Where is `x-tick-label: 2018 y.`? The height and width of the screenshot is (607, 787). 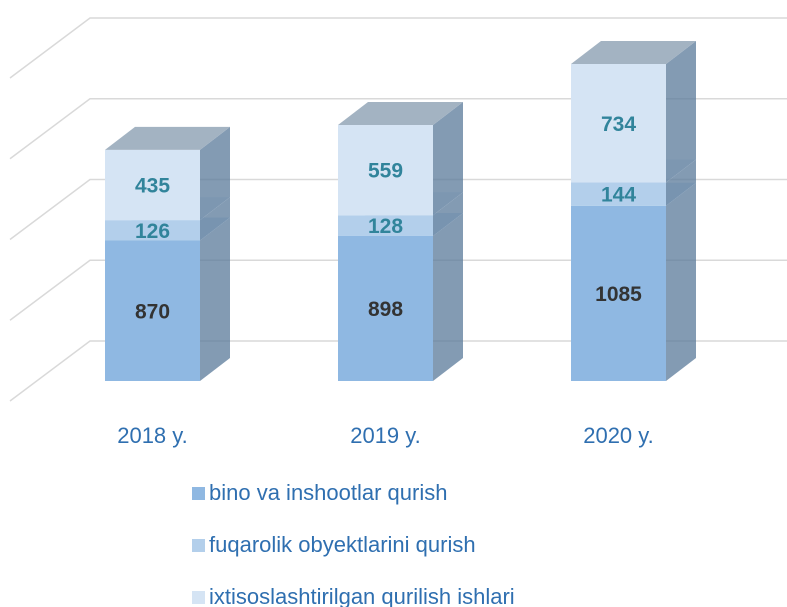 x-tick-label: 2018 y. is located at coordinates (152, 435).